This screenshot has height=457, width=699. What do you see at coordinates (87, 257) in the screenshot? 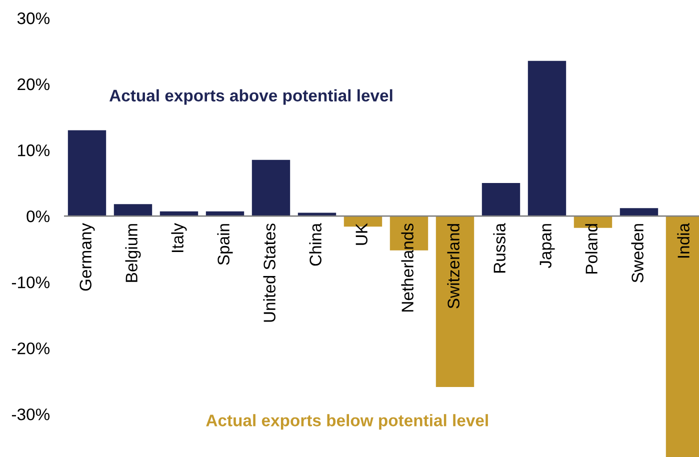
I see `x-tick-label: Germany` at bounding box center [87, 257].